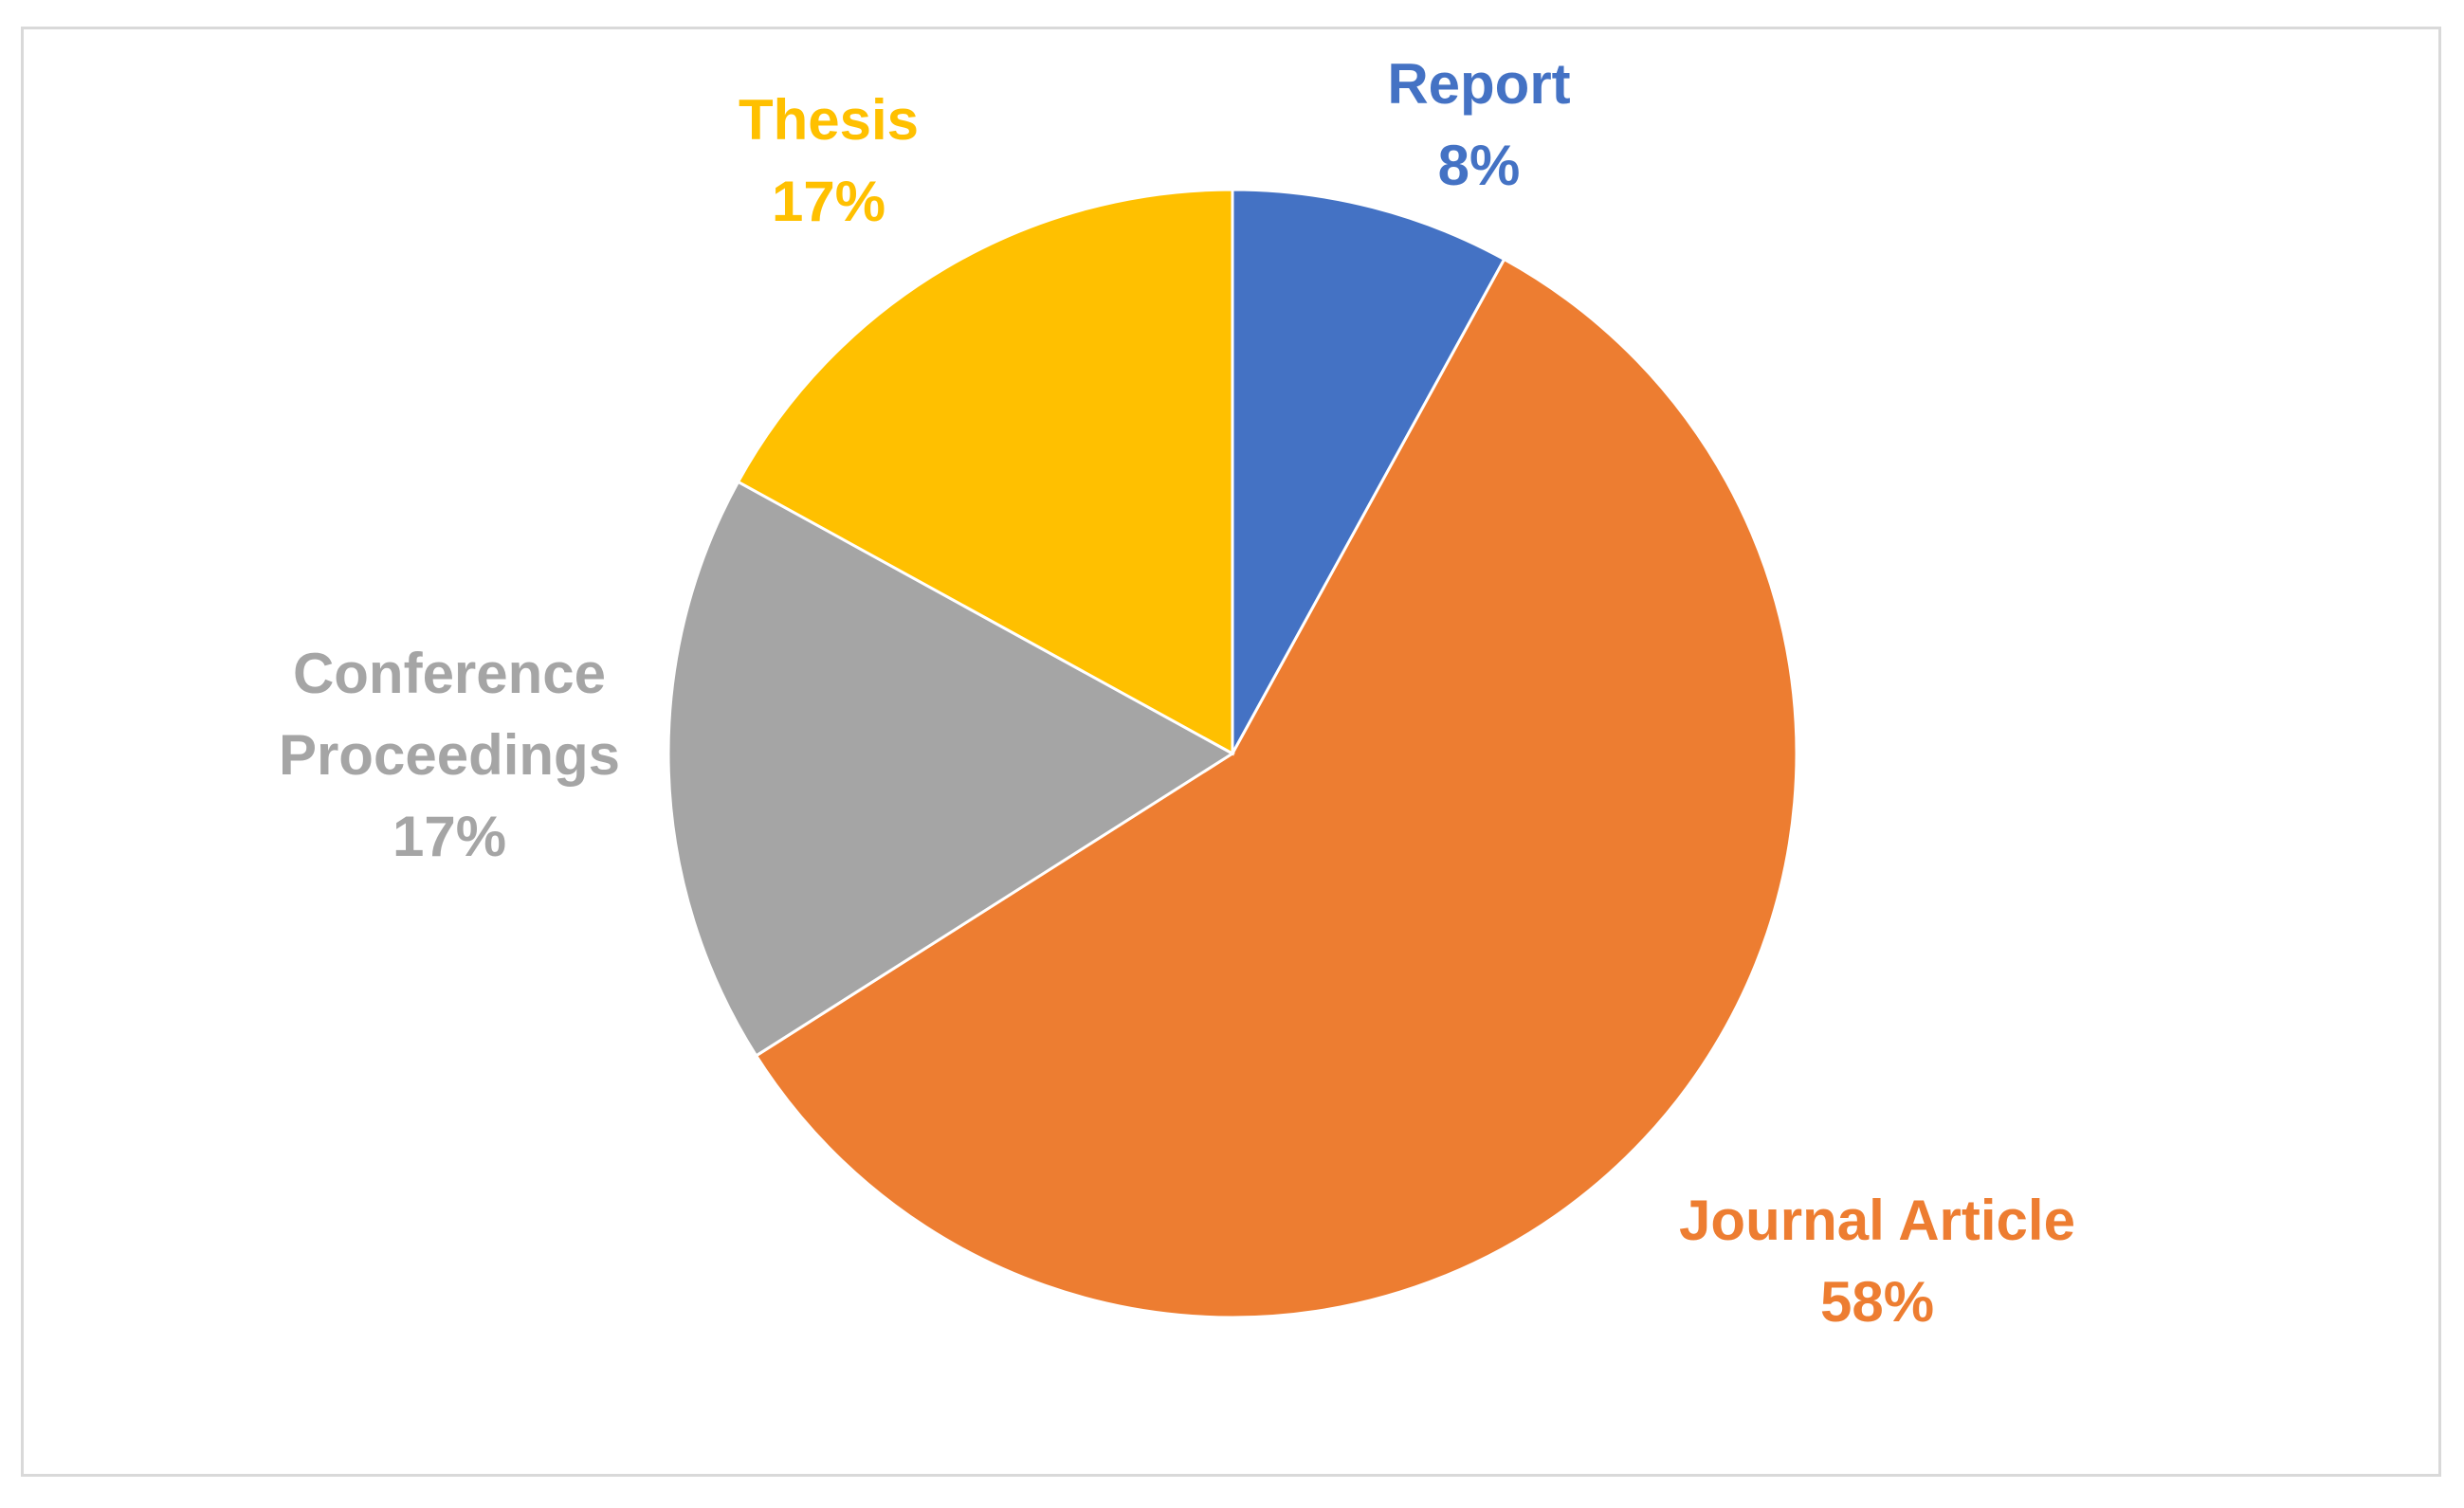 The image size is (2464, 1508). Describe the element at coordinates (1877, 1302) in the screenshot. I see `label-journal-article-percent: 58%` at that location.